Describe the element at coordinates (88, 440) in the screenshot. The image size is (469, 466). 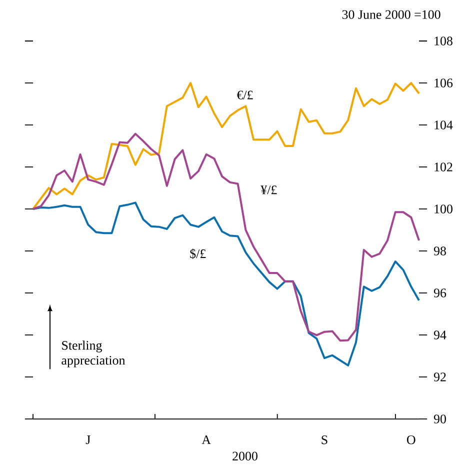
I see `x-tick-label: J` at that location.